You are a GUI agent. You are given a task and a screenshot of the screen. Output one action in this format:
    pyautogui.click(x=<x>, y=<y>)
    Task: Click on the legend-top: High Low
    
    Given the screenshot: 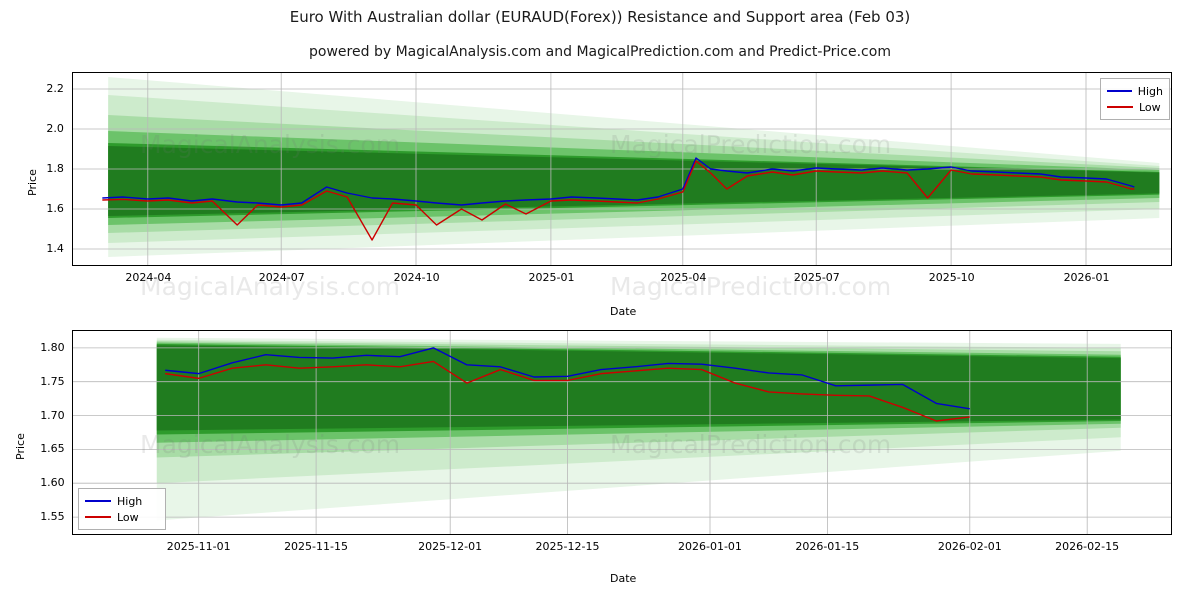 What is the action you would take?
    pyautogui.click(x=1135, y=99)
    